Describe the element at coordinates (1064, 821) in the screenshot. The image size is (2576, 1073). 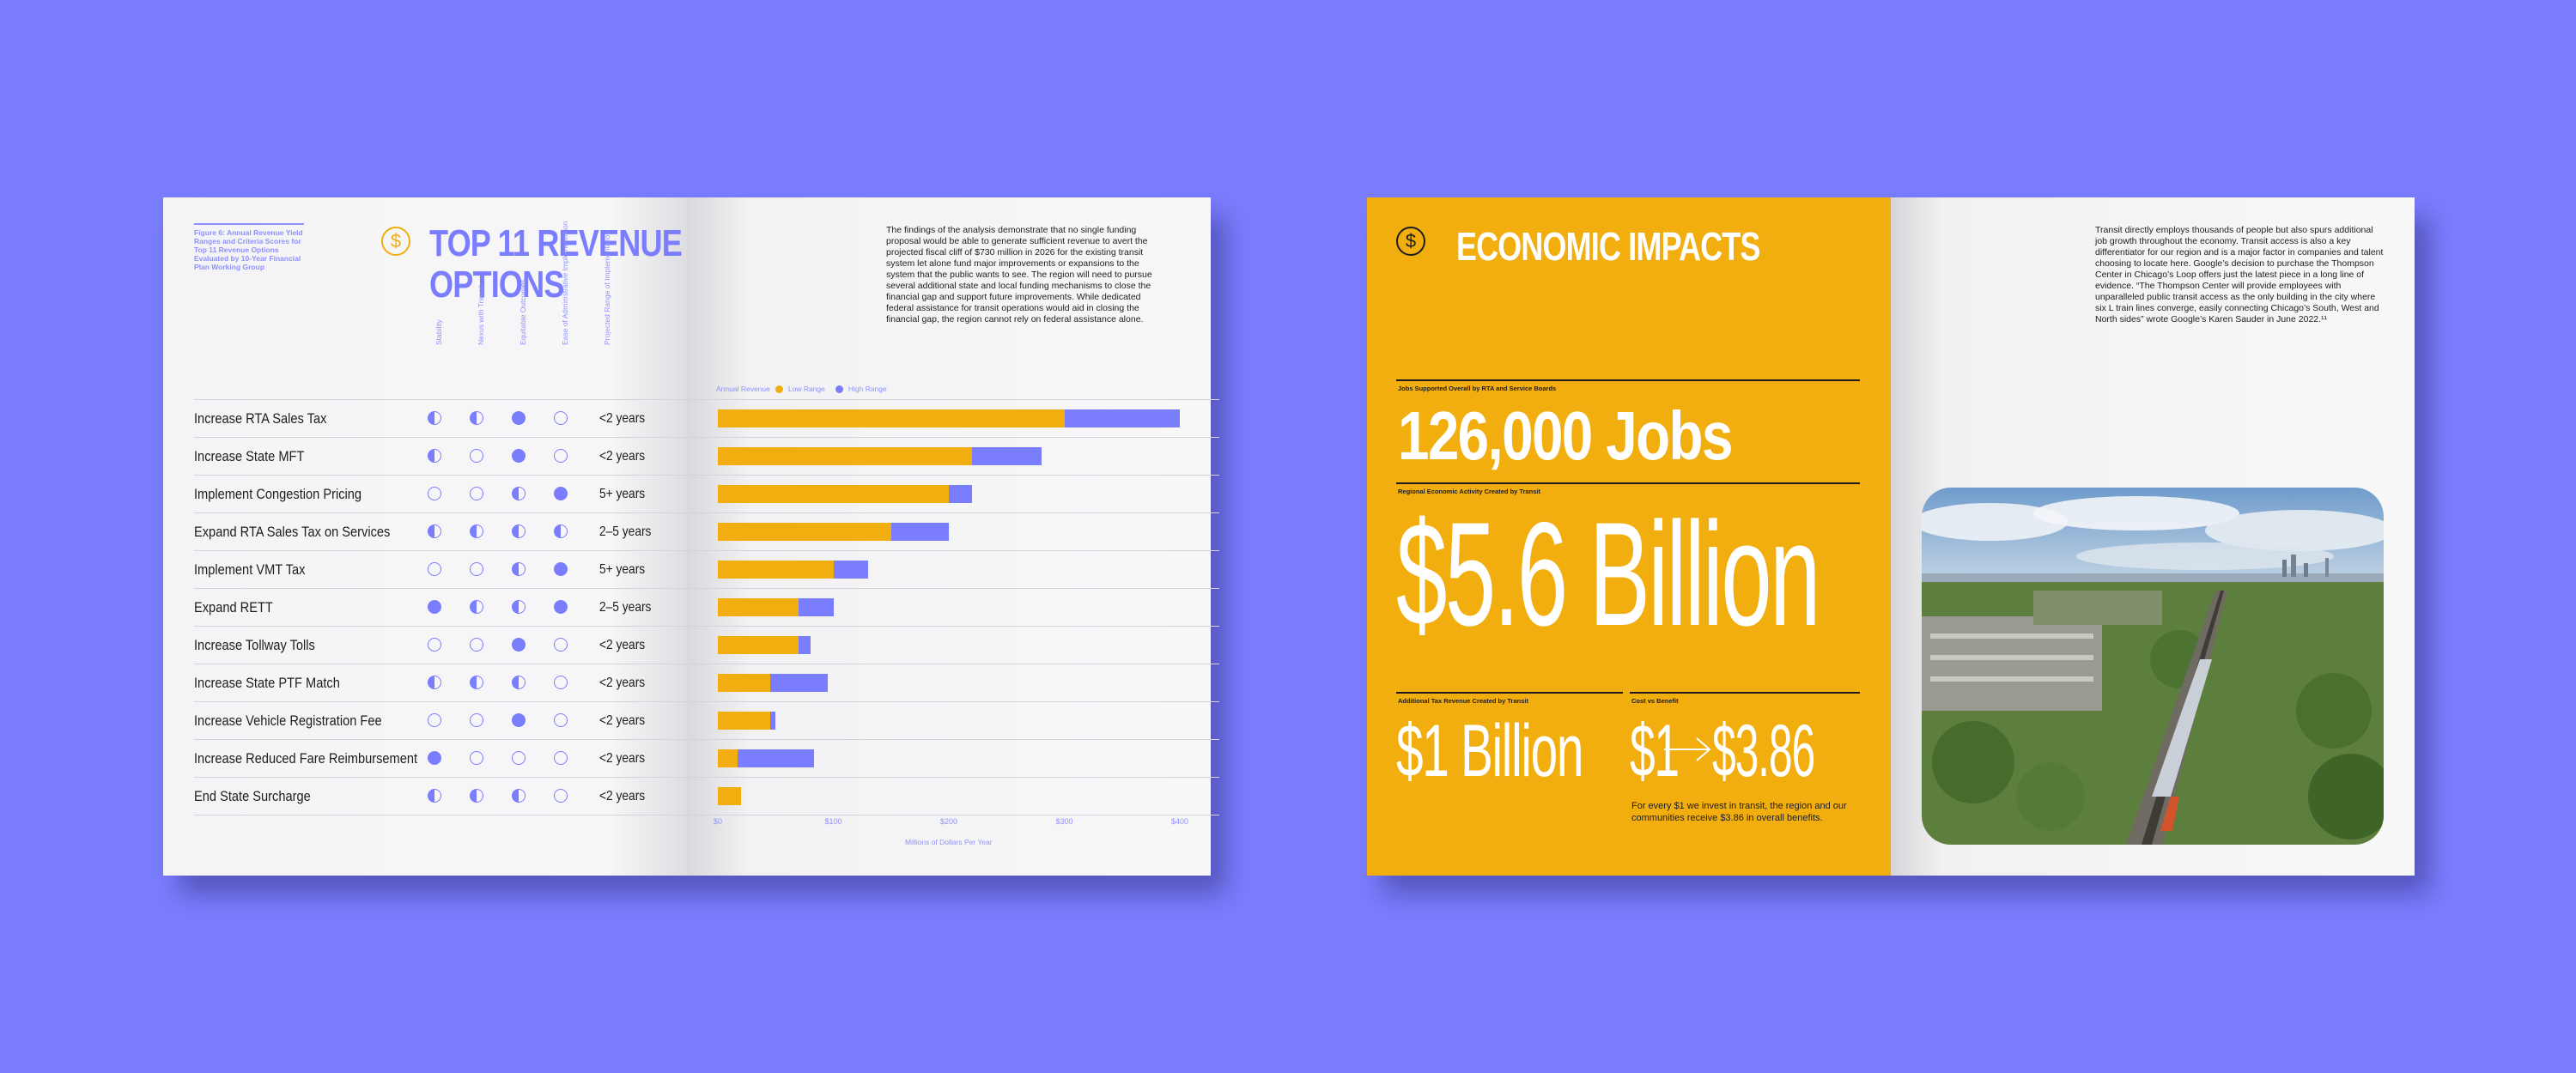
I see `x-tick-label: $300` at that location.